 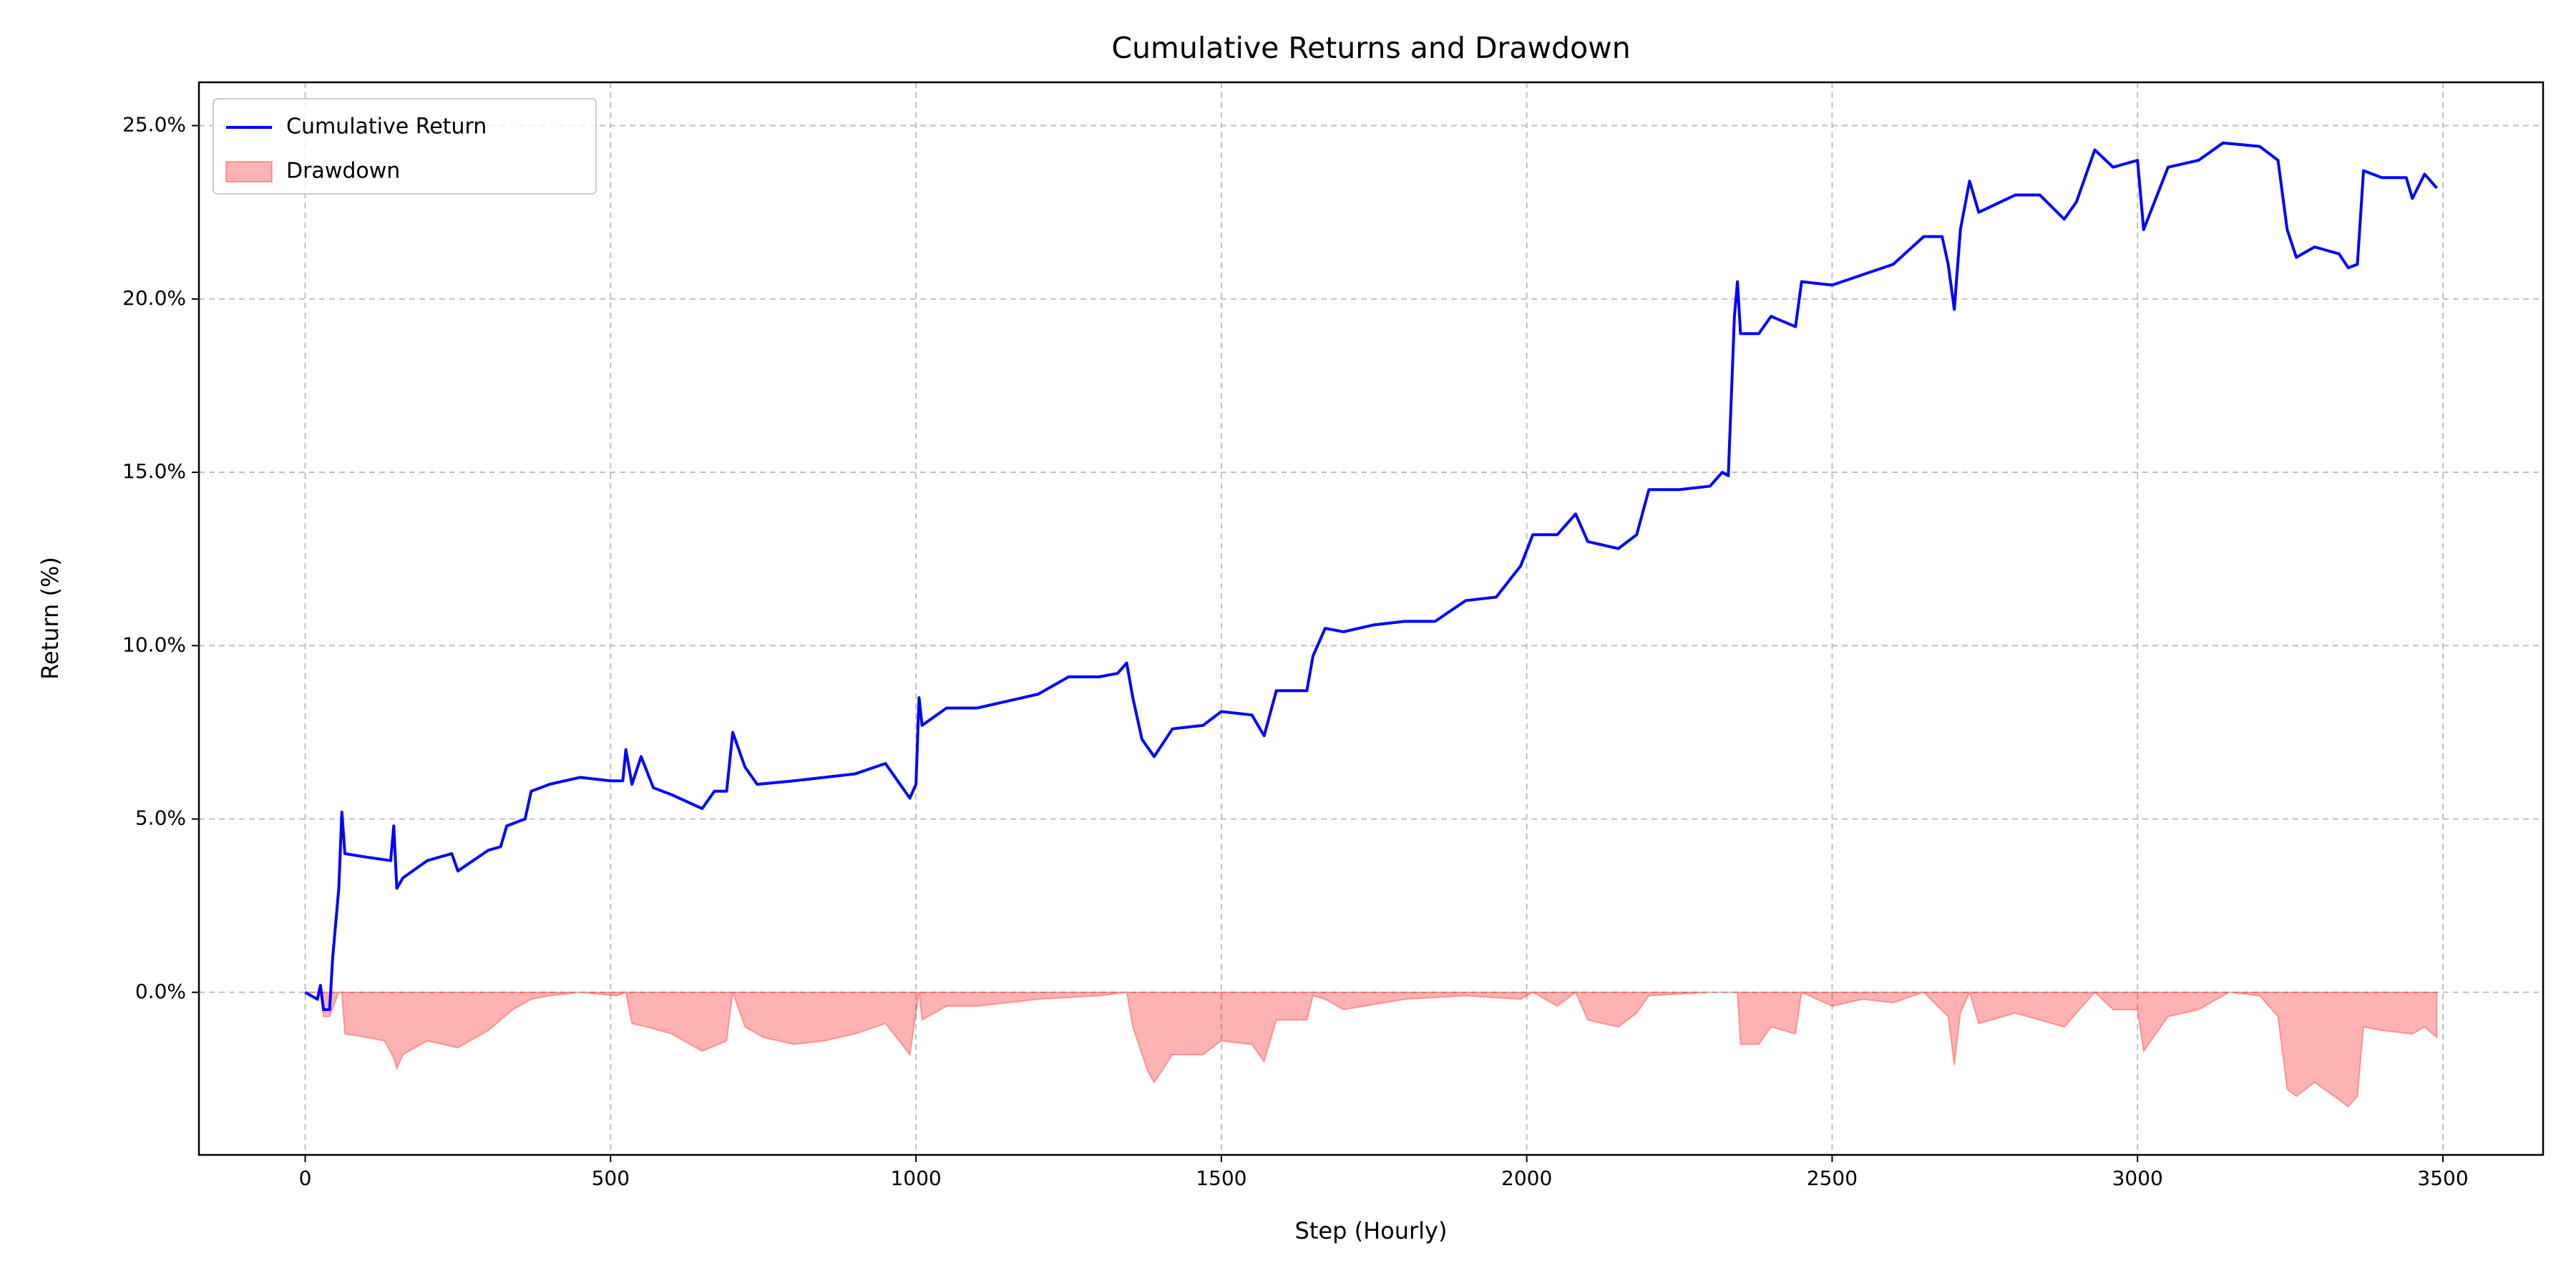 I want to click on legend-label: Cumulative Return, so click(x=386, y=127).